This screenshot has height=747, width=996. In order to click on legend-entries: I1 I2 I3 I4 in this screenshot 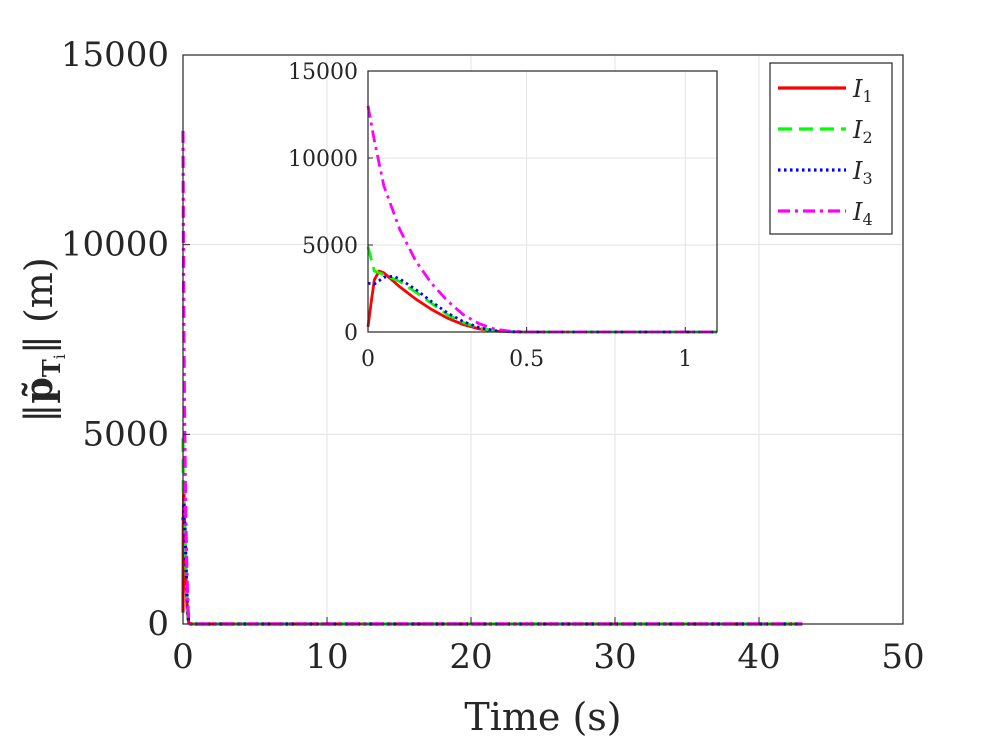, I will do `click(825, 152)`.